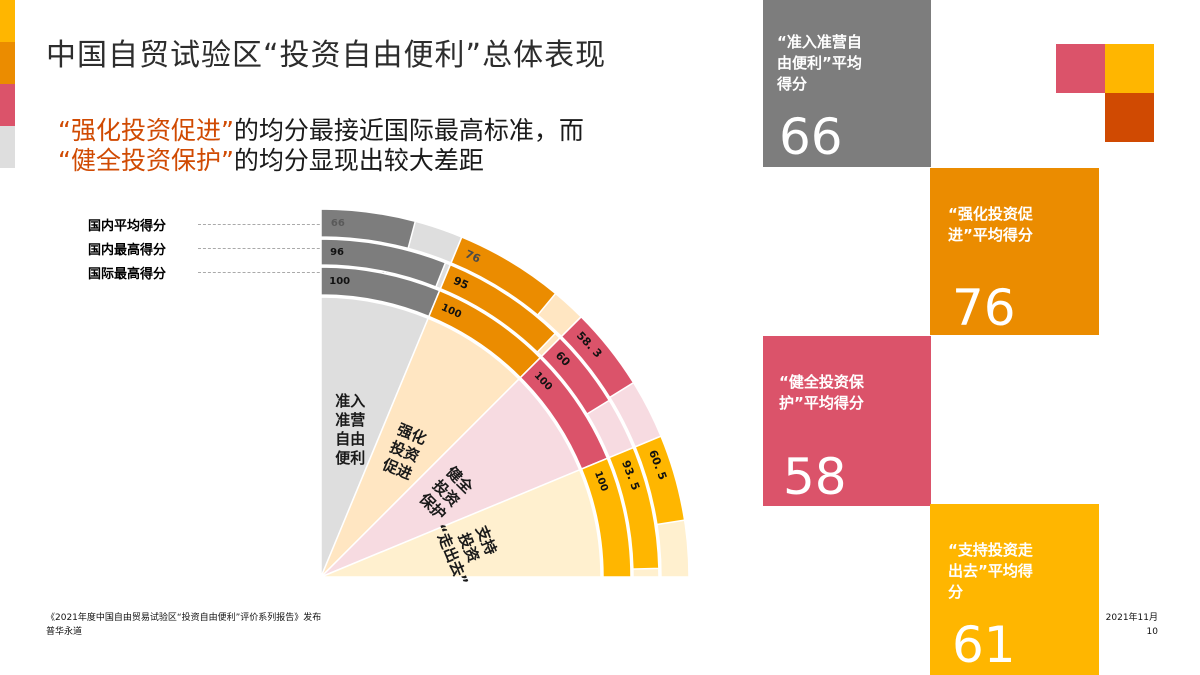 Image resolution: width=1200 pixels, height=675 pixels. I want to click on legend-label: 国内最高得分, so click(127, 250).